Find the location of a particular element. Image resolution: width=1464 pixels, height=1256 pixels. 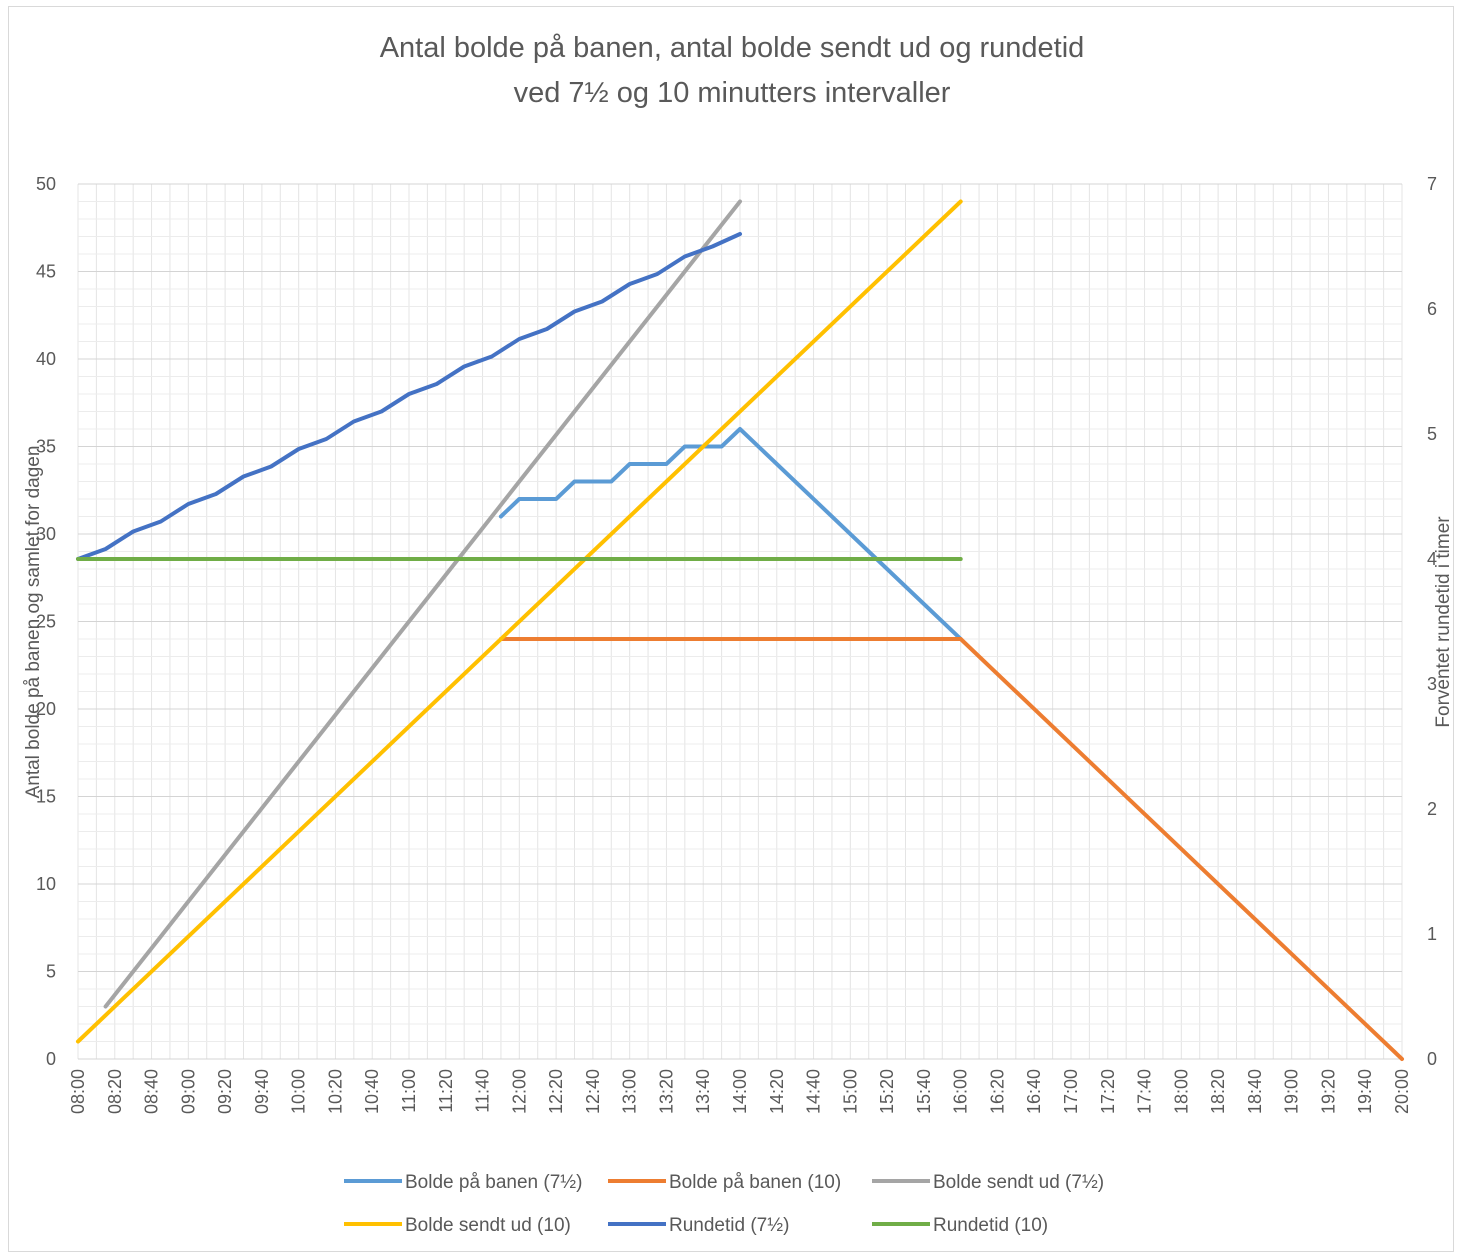

x-axis-tick-label: 19:20 is located at coordinates (1328, 1091).